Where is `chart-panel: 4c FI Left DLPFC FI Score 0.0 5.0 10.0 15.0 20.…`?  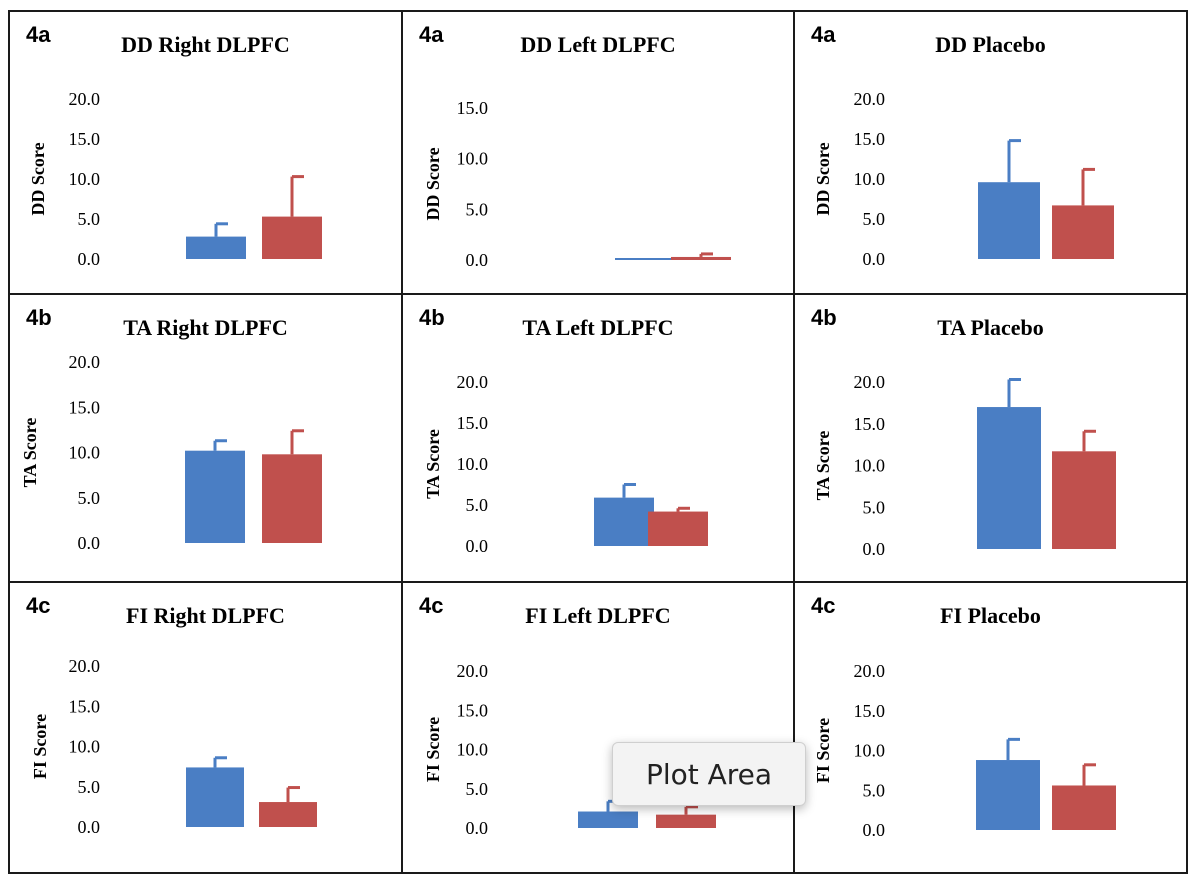
chart-panel: 4c FI Left DLPFC FI Score 0.0 5.0 10.0 15.0 20.… is located at coordinates (598, 727).